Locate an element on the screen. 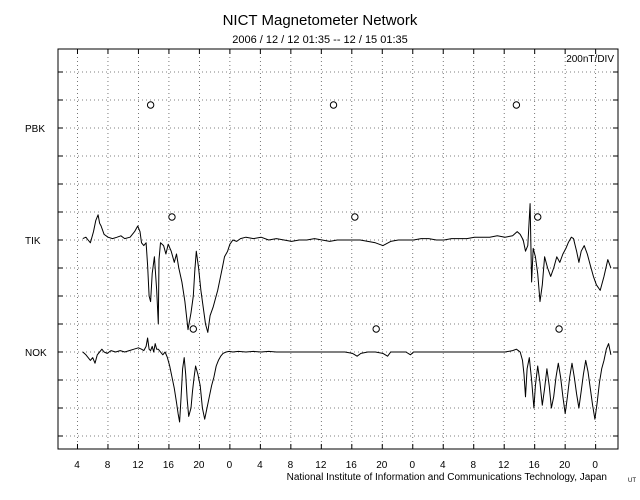 The height and width of the screenshot is (500, 640). scale-label: 200nT/DIV is located at coordinates (590, 59).